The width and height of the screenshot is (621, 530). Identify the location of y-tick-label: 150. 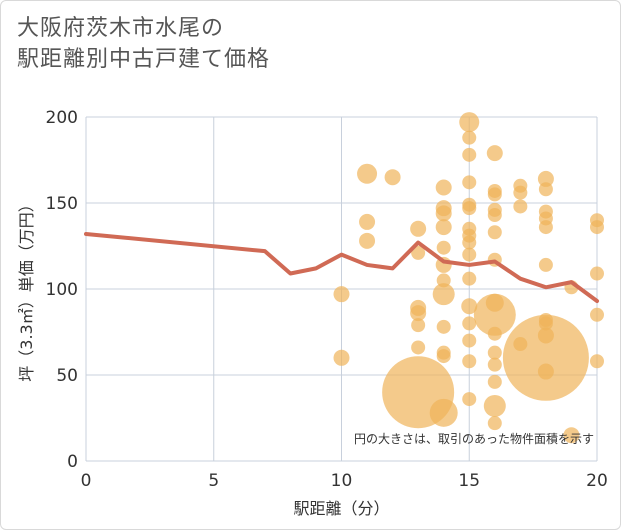
(62, 204).